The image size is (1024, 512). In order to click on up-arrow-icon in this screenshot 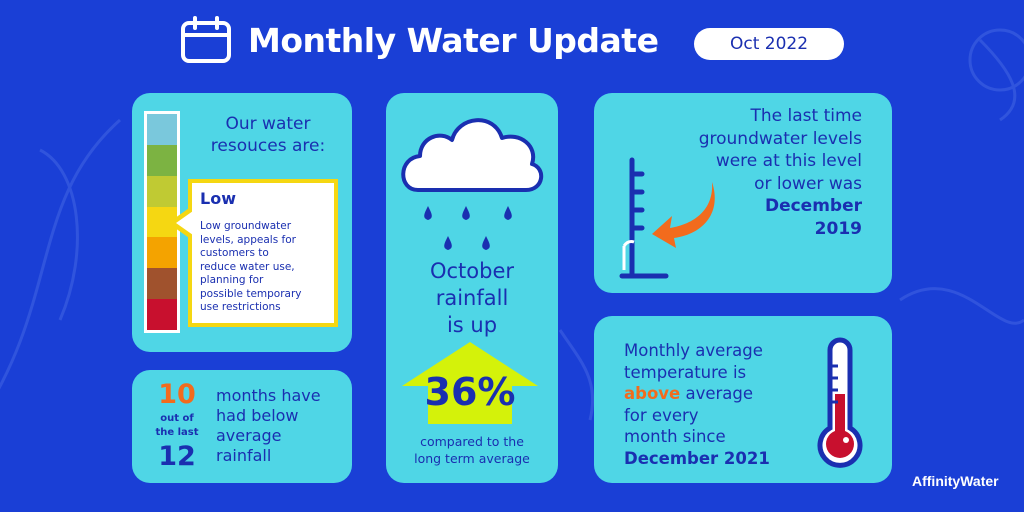, I will do `click(470, 383)`.